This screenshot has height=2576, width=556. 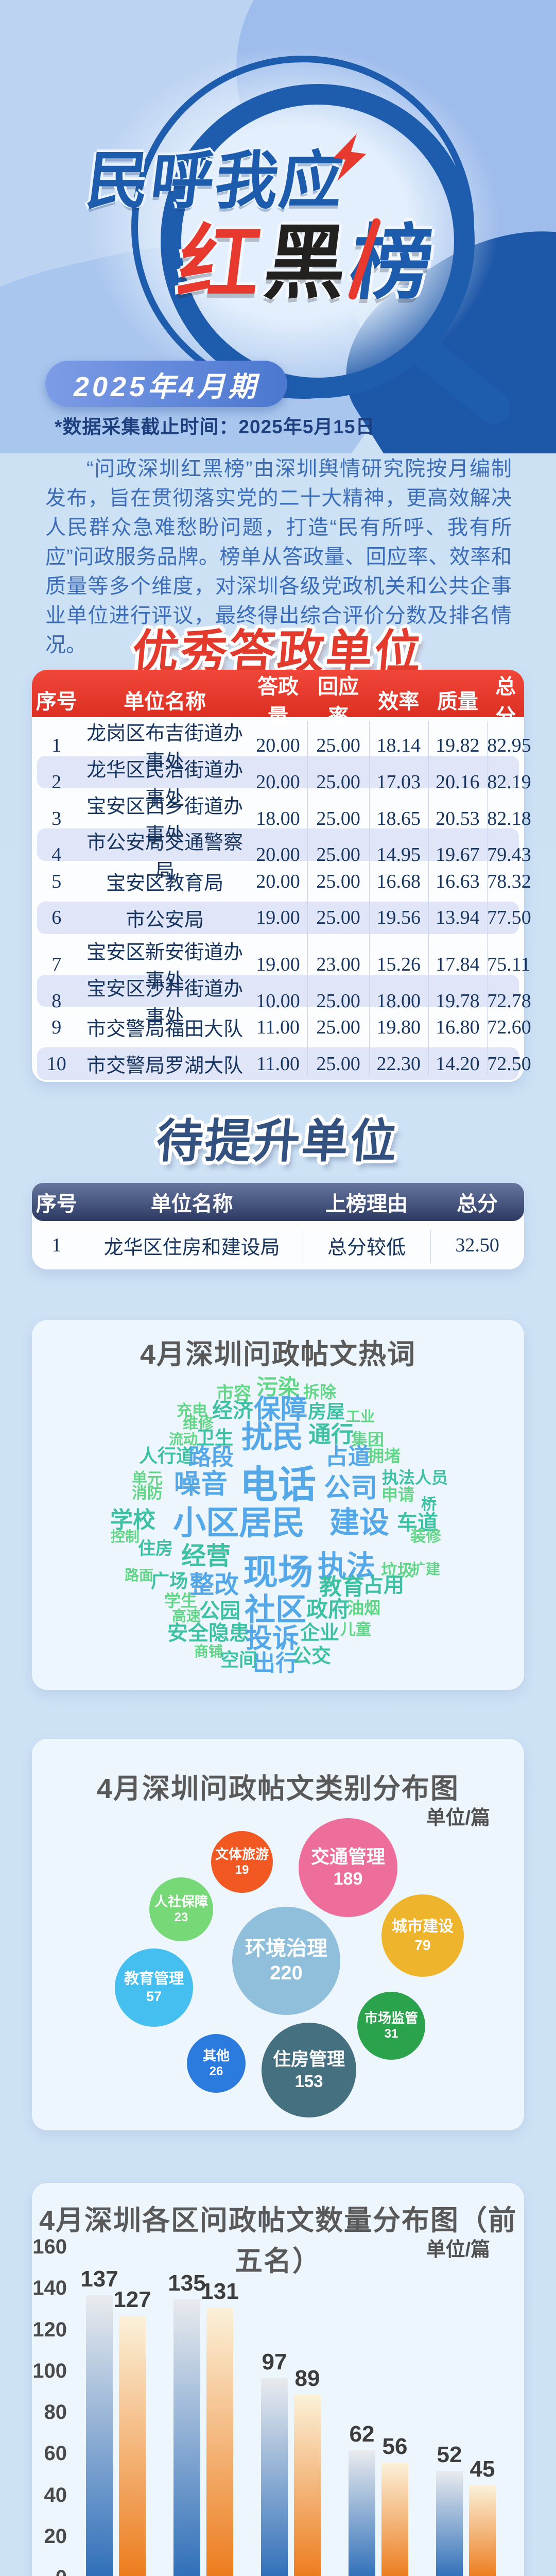 I want to click on cloud-word: 维修, so click(x=198, y=1423).